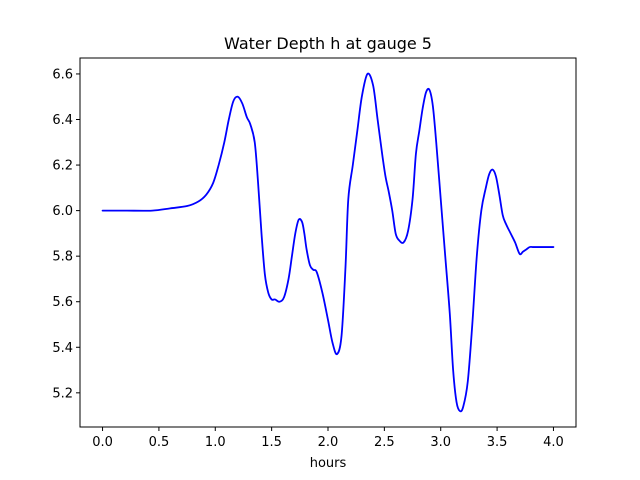  I want to click on x-tick-label: 3.5, so click(497, 442).